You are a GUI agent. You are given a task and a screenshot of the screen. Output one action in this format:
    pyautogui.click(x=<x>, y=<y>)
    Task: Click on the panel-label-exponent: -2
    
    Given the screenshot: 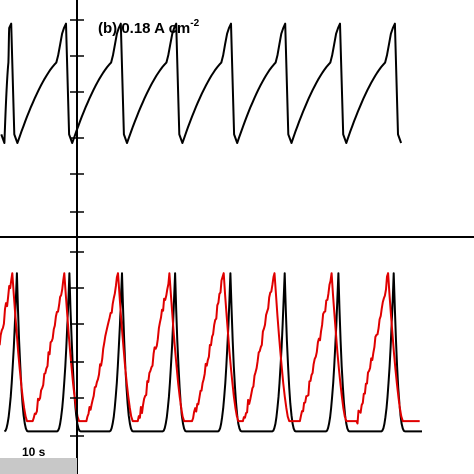 What is the action you would take?
    pyautogui.click(x=194, y=23)
    